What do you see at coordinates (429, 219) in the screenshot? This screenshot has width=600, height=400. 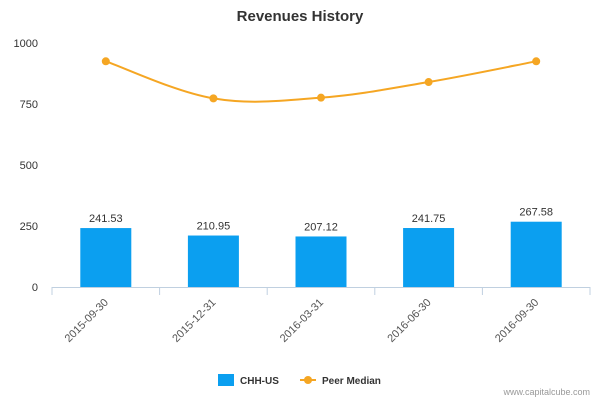 I see `bar-data-label: 241.75` at bounding box center [429, 219].